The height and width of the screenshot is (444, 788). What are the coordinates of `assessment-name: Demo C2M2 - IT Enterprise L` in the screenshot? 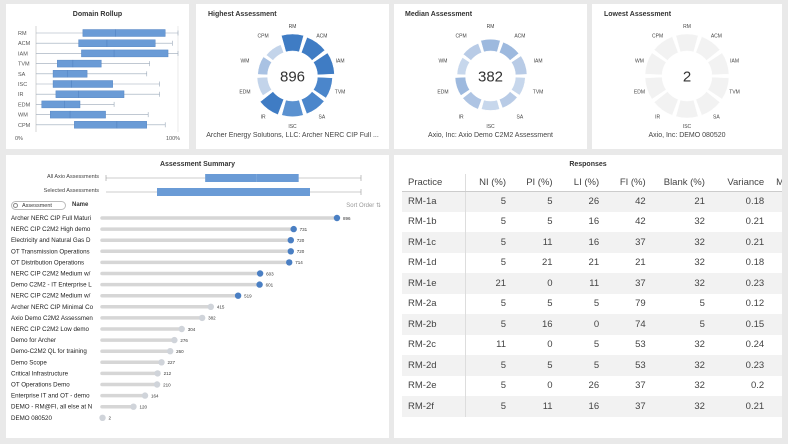 It's located at (51, 285).